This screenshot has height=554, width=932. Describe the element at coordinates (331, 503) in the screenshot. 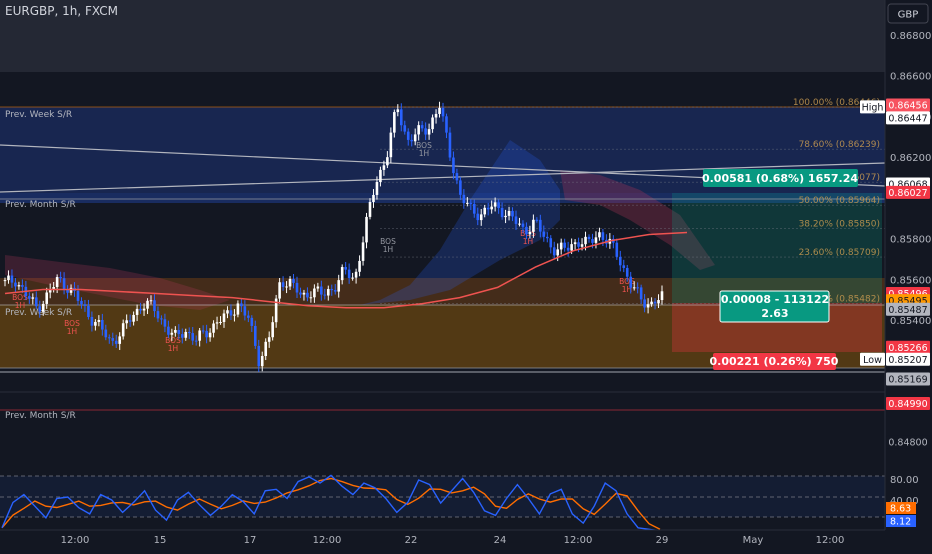

I see `stoch-d-line` at that location.